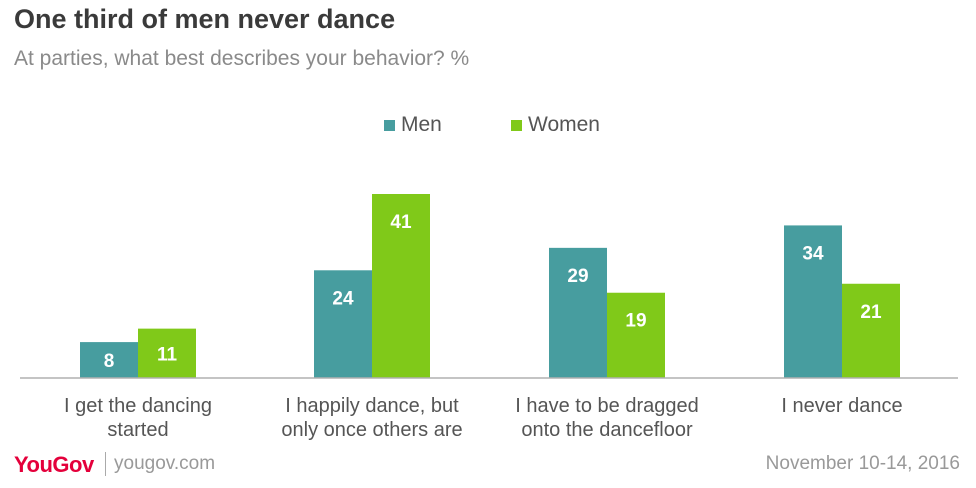  What do you see at coordinates (54, 464) in the screenshot?
I see `yougov-logo: YouGov` at bounding box center [54, 464].